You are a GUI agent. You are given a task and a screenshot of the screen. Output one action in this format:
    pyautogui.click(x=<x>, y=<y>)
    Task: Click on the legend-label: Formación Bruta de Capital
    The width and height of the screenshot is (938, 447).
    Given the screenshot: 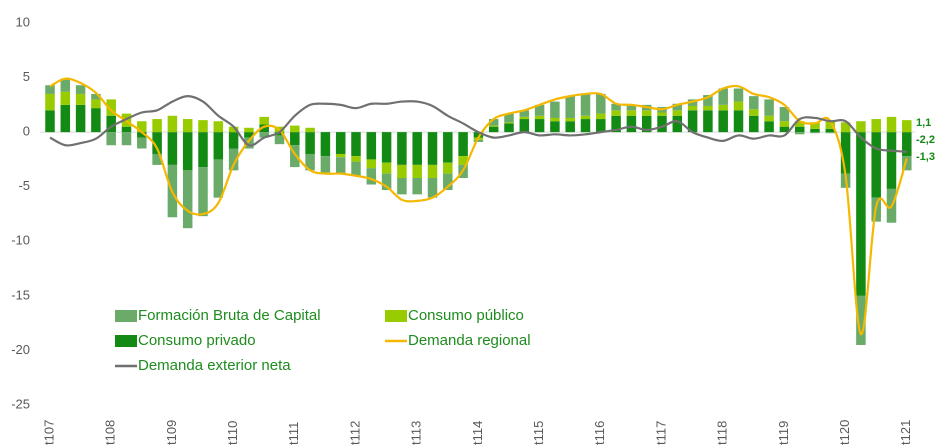 What is the action you would take?
    pyautogui.click(x=229, y=315)
    